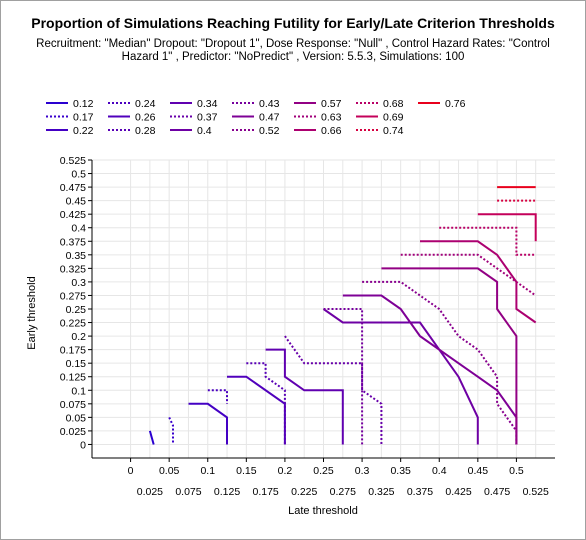 Image resolution: width=586 pixels, height=540 pixels. Describe the element at coordinates (380, 118) in the screenshot. I see `legend-item-0.69: 0.69` at that location.